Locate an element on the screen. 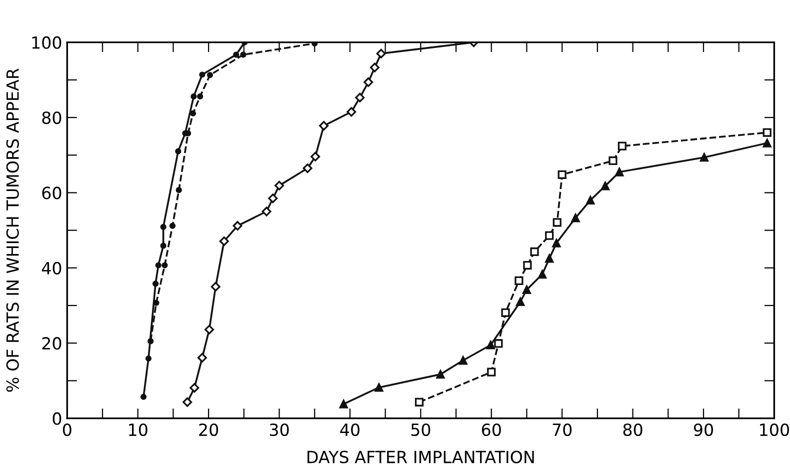 The width and height of the screenshot is (790, 470). x-tick-label: 30 is located at coordinates (279, 429).